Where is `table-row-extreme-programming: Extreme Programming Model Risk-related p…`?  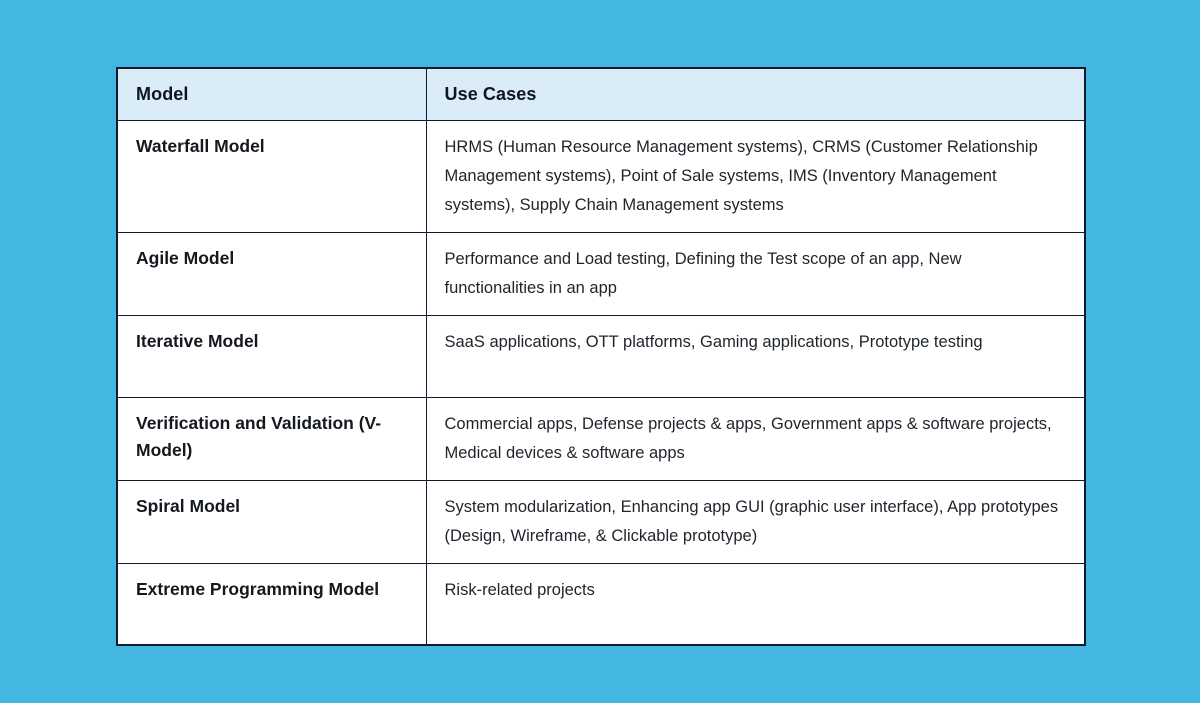 table-row-extreme-programming: Extreme Programming Model Risk-related p… is located at coordinates (601, 604).